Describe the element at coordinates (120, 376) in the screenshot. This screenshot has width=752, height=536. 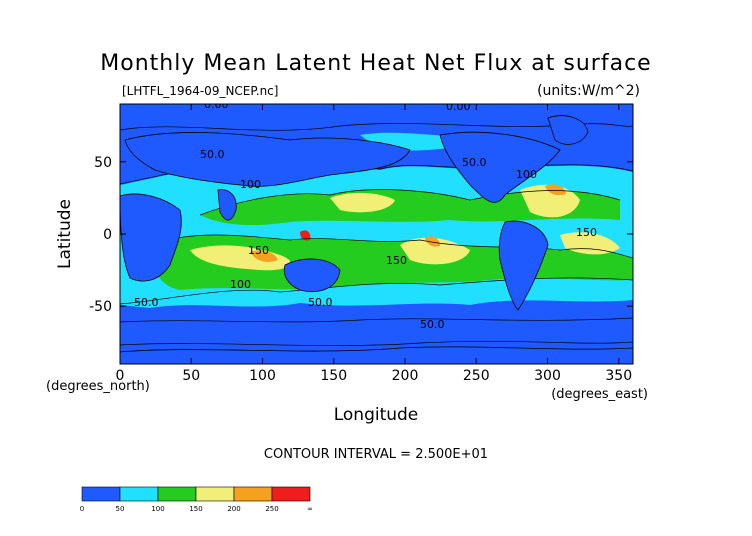
I see `x-tick-label: 0` at that location.